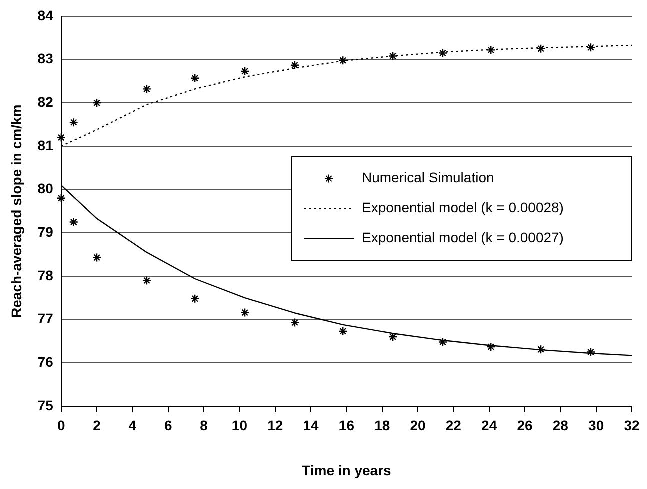  Describe the element at coordinates (61, 426) in the screenshot. I see `x-tick-label: 0` at that location.